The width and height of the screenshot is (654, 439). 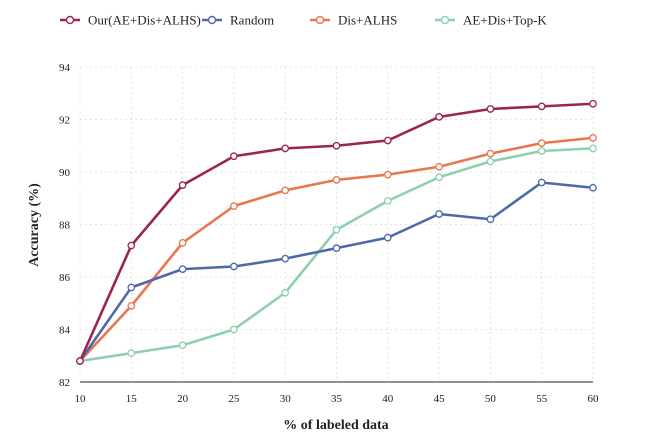 What do you see at coordinates (65, 226) in the screenshot?
I see `y-tick-label: 88` at bounding box center [65, 226].